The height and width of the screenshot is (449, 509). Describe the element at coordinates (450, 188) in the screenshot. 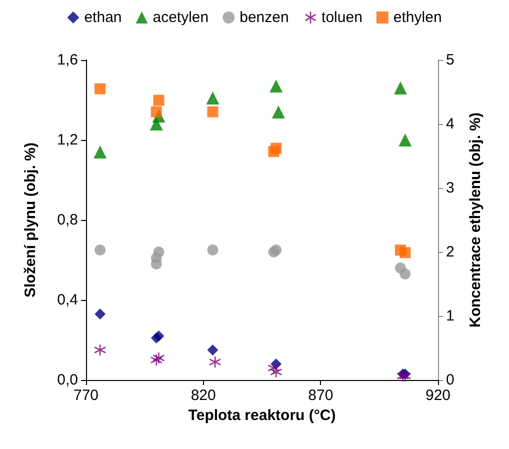

I see `y2-tick-label: 3` at that location.